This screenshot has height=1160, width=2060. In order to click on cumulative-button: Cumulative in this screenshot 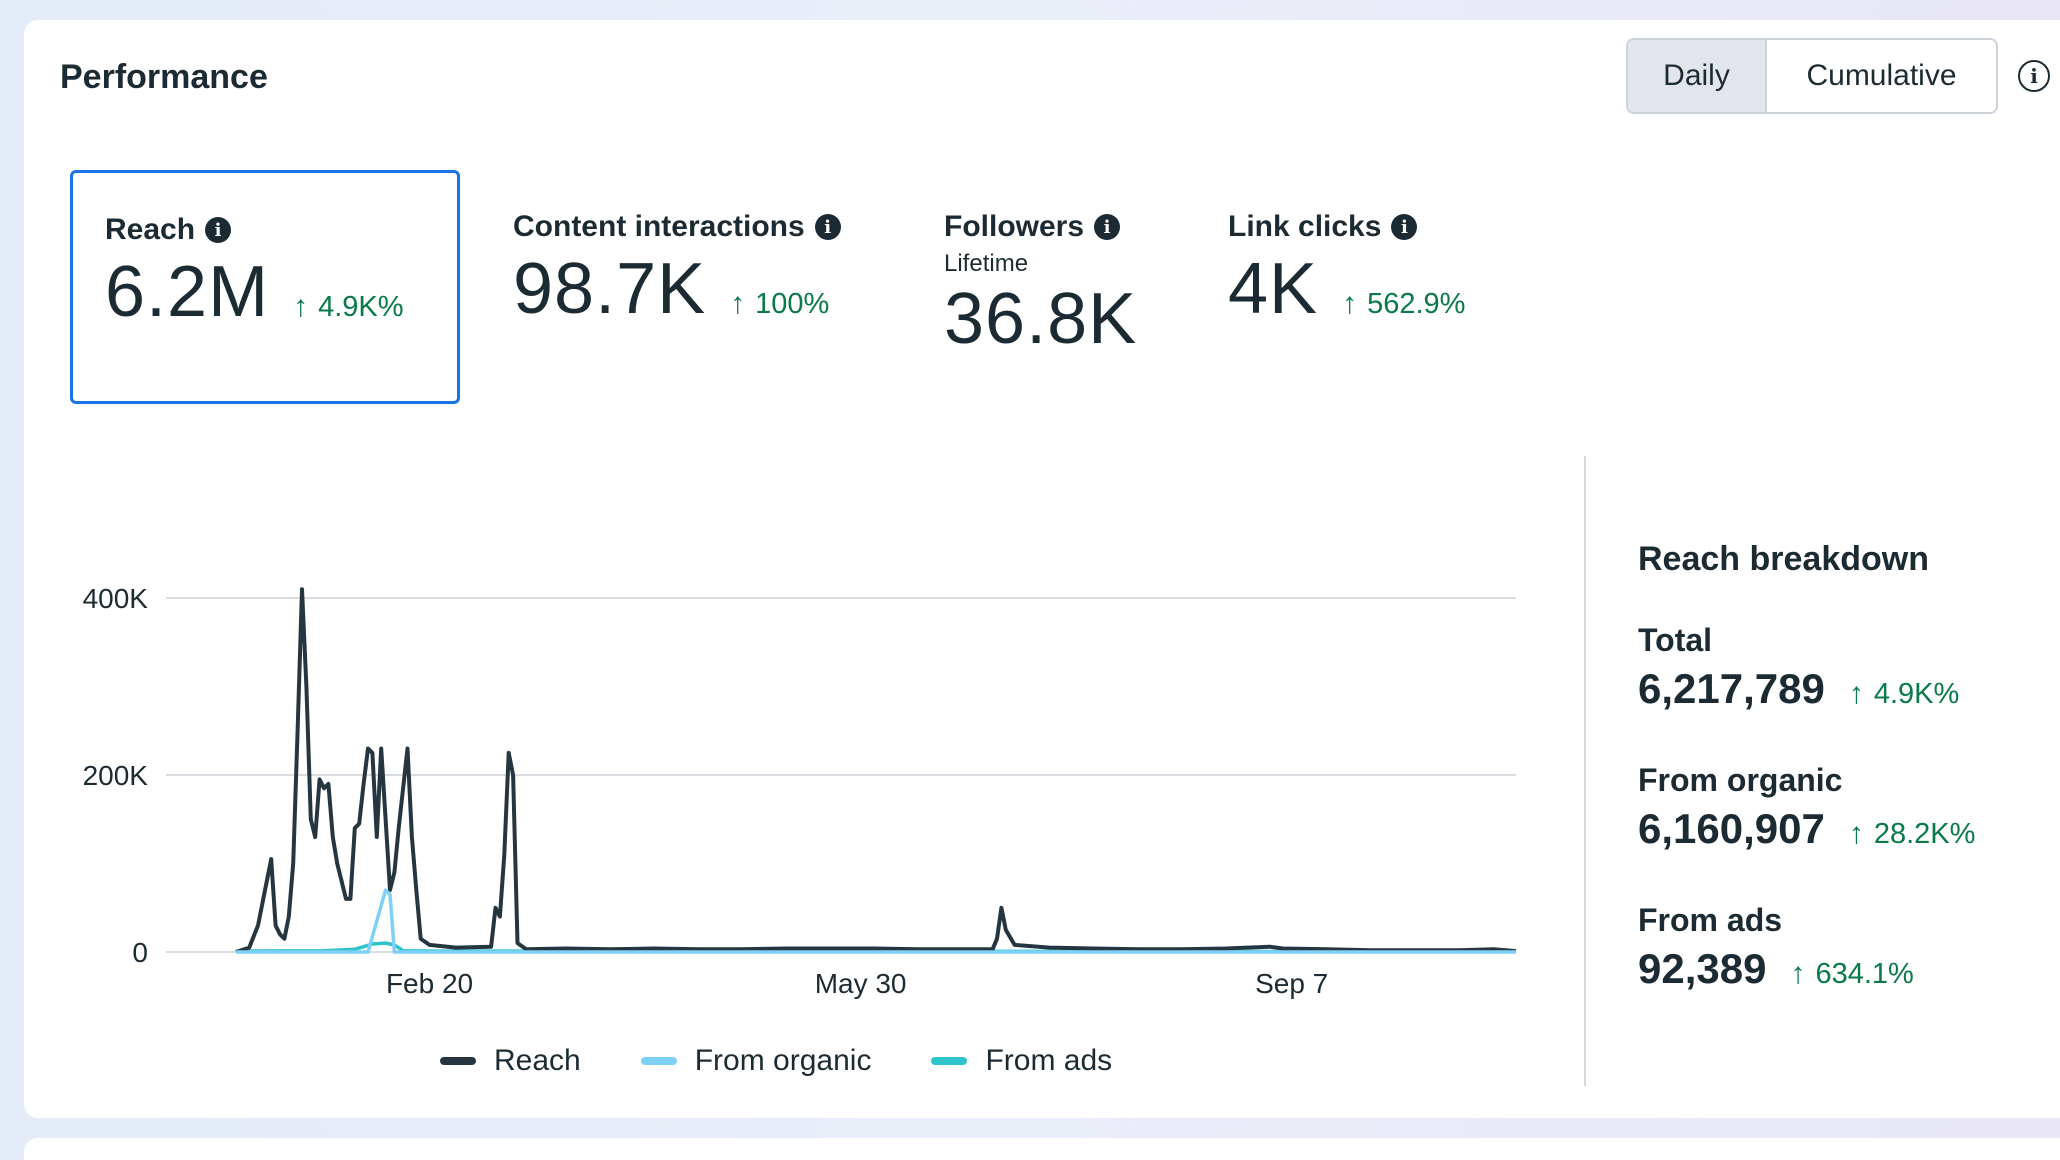, I will do `click(1881, 76)`.